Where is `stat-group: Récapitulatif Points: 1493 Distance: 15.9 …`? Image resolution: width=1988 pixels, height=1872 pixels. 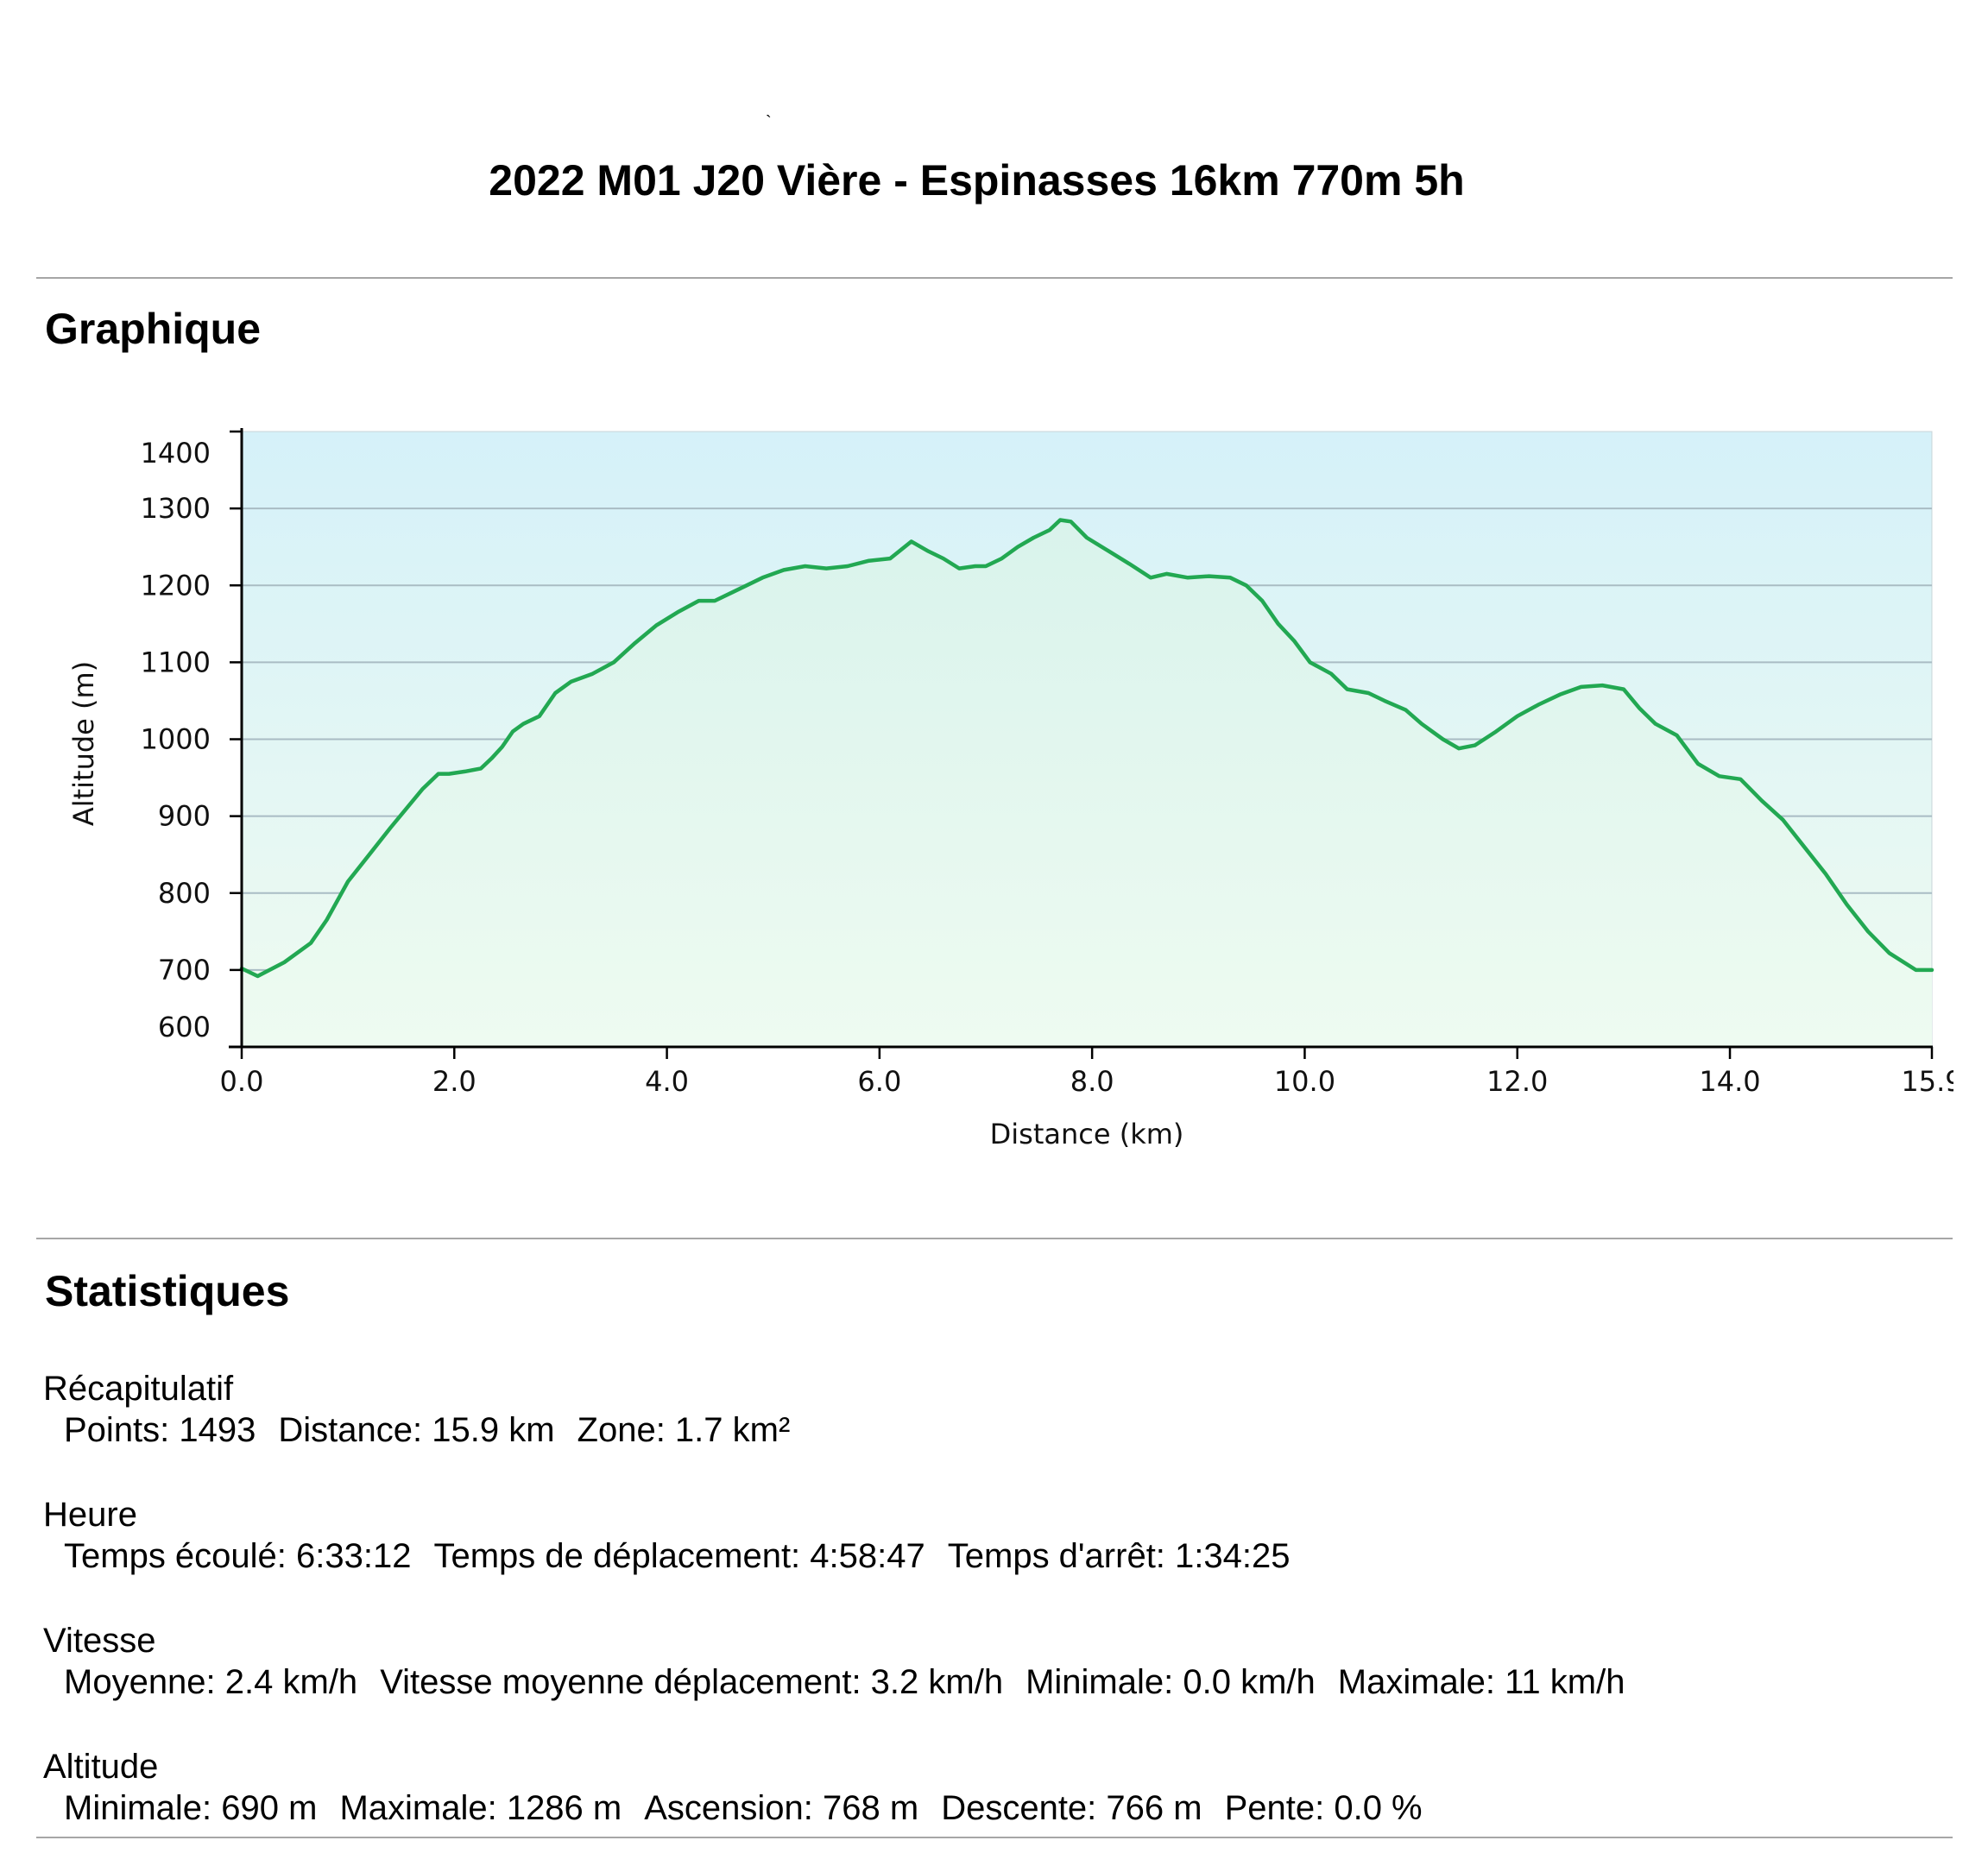 stat-group: Récapitulatif Points: 1493 Distance: 15.9 … is located at coordinates (845, 1409).